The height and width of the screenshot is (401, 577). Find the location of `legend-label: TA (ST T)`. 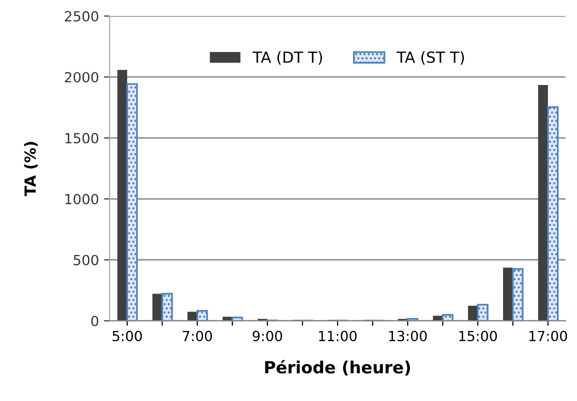

legend-label: TA (ST T) is located at coordinates (430, 58).